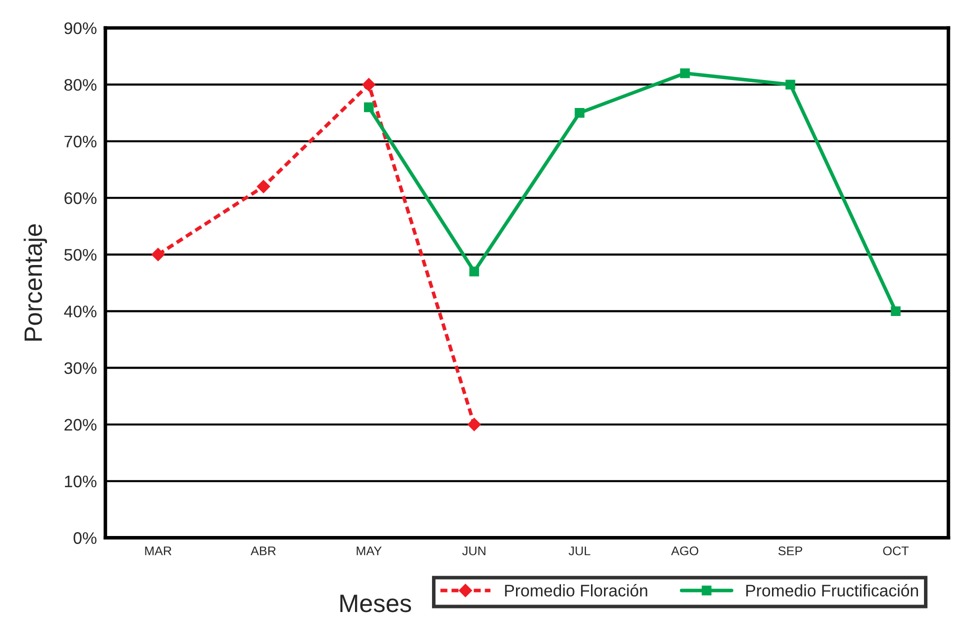 The height and width of the screenshot is (621, 958). What do you see at coordinates (369, 551) in the screenshot?
I see `x-tick-label: MAY` at bounding box center [369, 551].